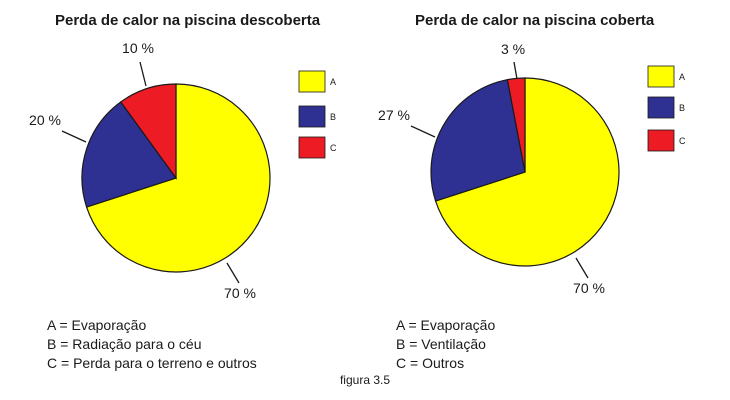 Image resolution: width=730 pixels, height=400 pixels. I want to click on description-item-c: C = Outros, so click(430, 363).